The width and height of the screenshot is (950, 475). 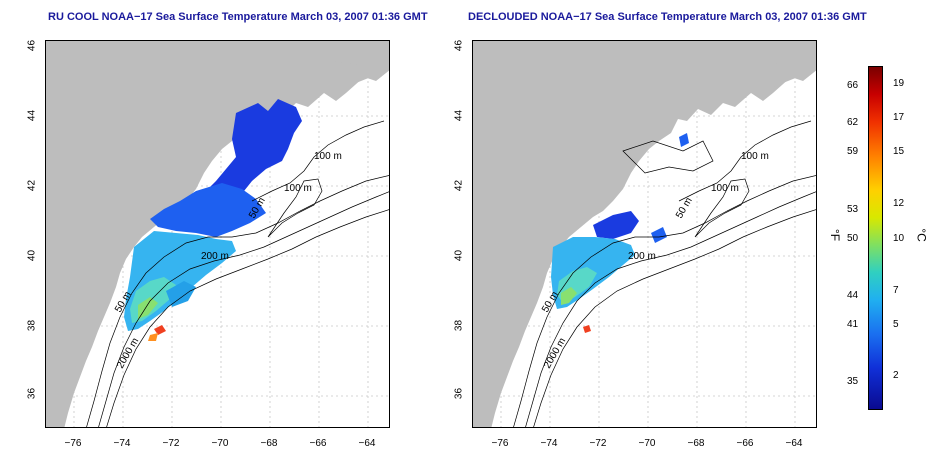 What do you see at coordinates (899, 151) in the screenshot?
I see `celsius-tick: 15` at bounding box center [899, 151].